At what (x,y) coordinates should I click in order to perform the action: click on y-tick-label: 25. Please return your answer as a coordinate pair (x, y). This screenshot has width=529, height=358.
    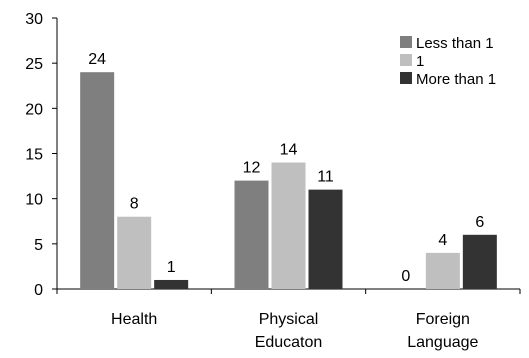
    Looking at the image, I should click on (34, 64).